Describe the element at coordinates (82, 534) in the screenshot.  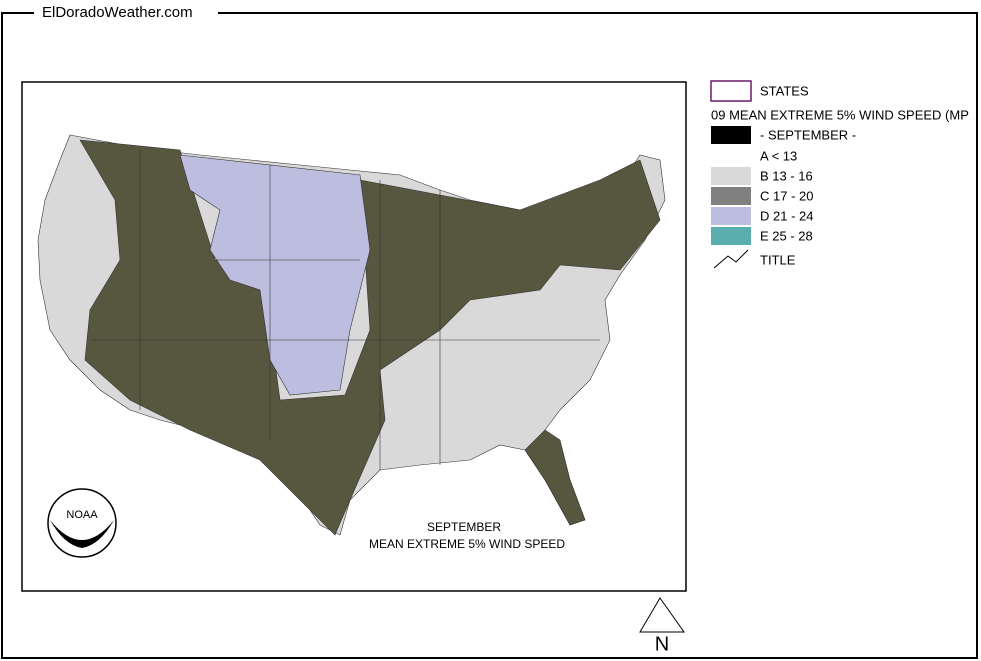
I see `noaa-bird` at that location.